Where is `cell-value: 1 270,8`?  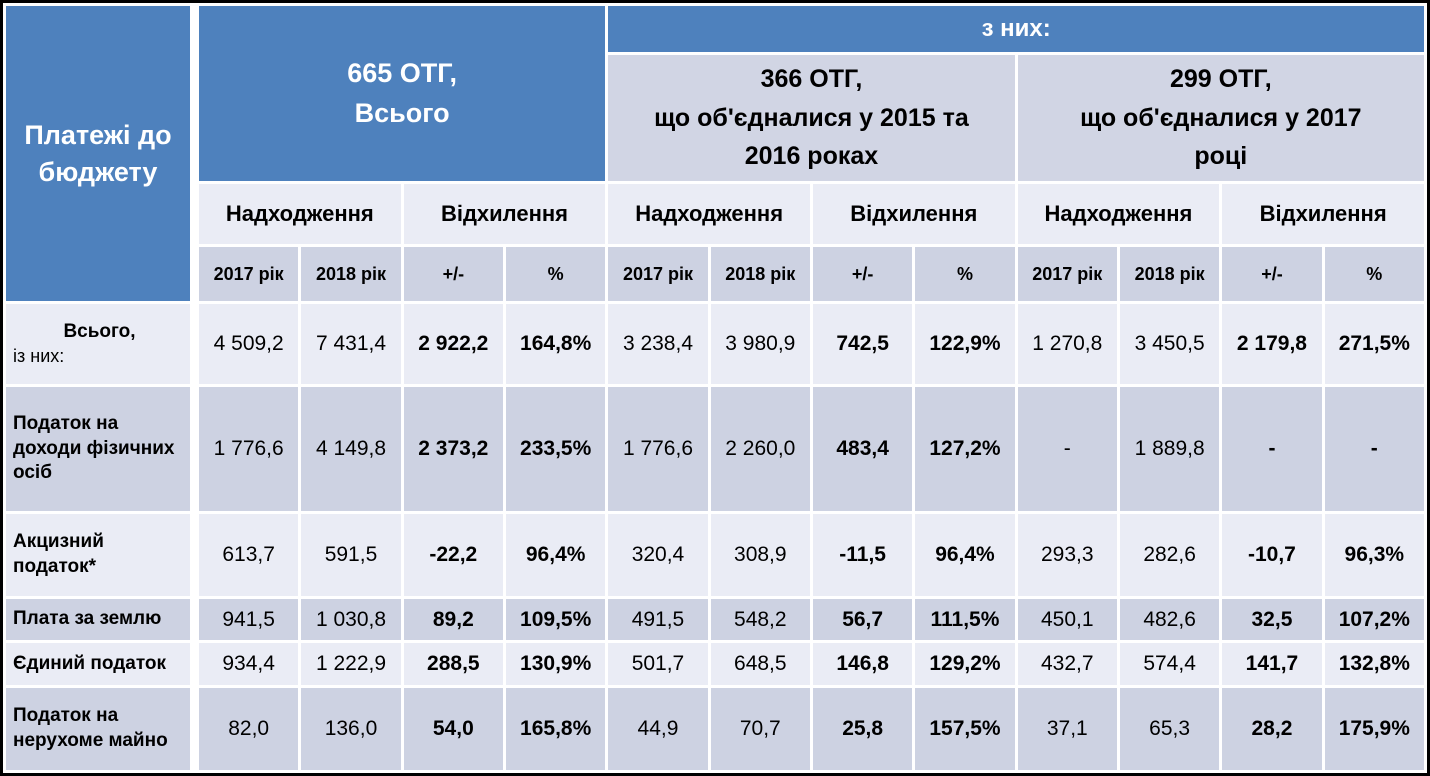 cell-value: 1 270,8 is located at coordinates (1067, 344).